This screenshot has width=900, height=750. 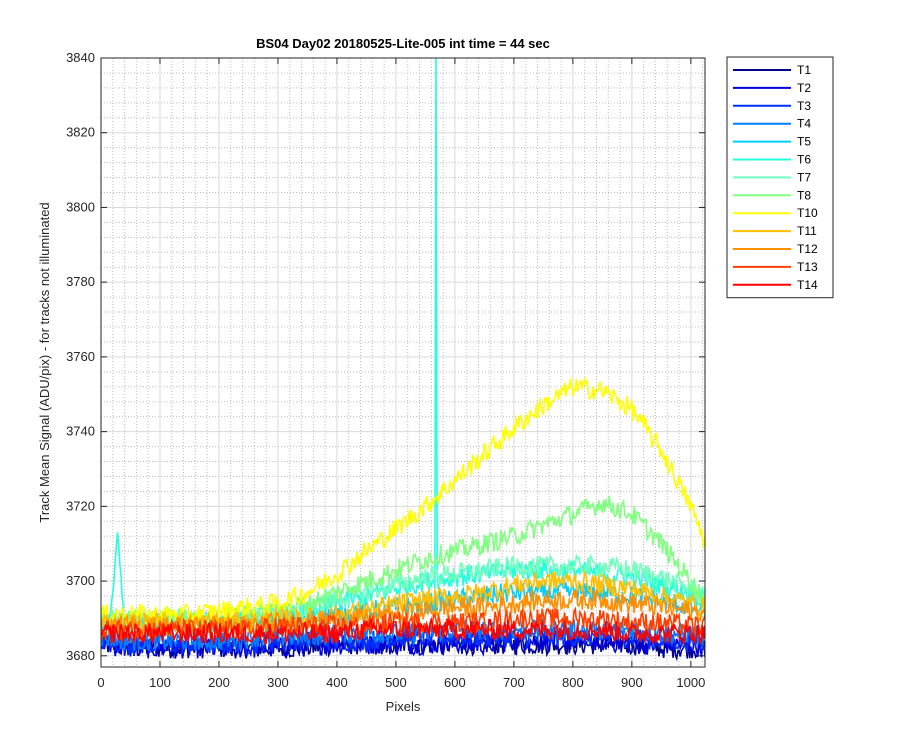 What do you see at coordinates (80, 655) in the screenshot?
I see `y-tick-label: 3680` at bounding box center [80, 655].